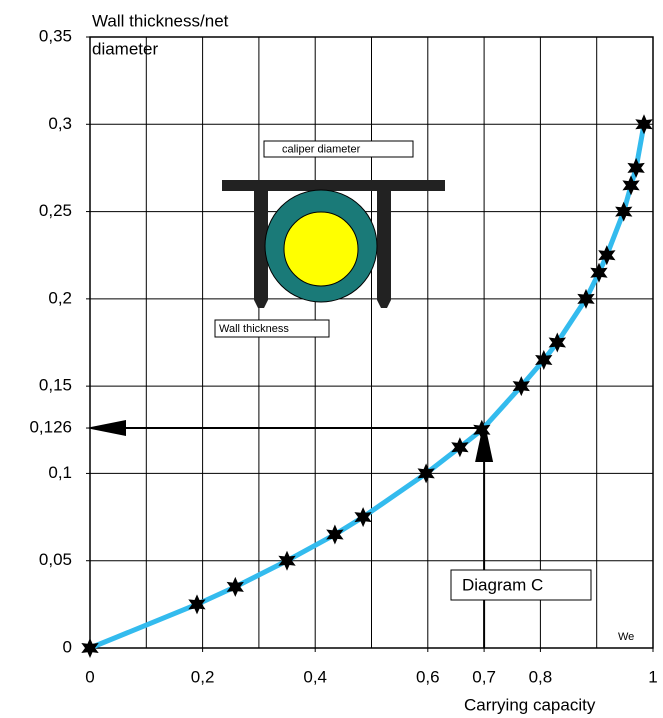  Describe the element at coordinates (55, 559) in the screenshot. I see `y-tick-label: 0,05` at that location.